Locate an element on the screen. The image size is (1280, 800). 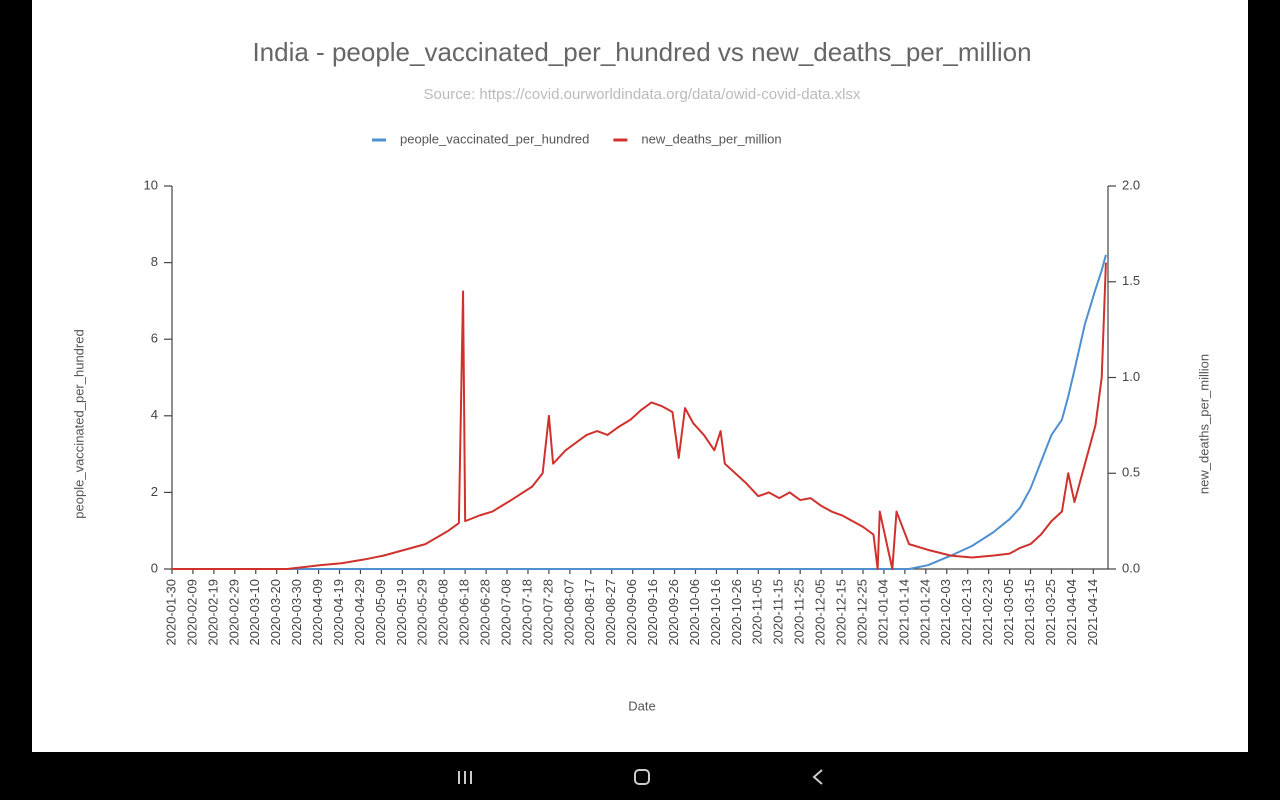
x-tick-label: 2021-01-24 is located at coordinates (924, 612).